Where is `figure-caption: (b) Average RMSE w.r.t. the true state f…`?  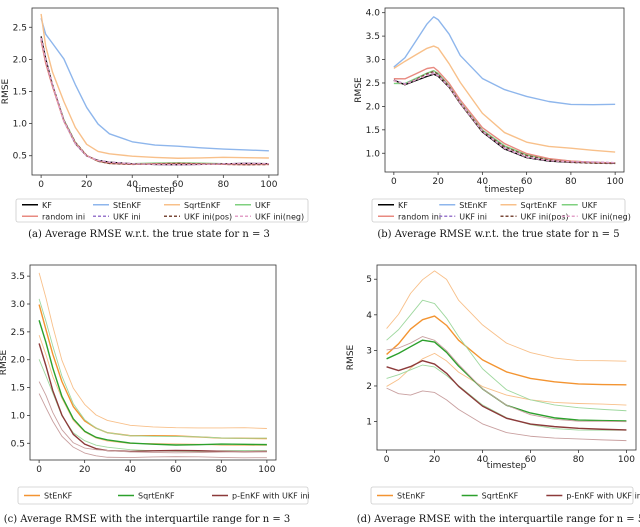 figure-caption: (b) Average RMSE w.r.t. the true state f… is located at coordinates (498, 234).